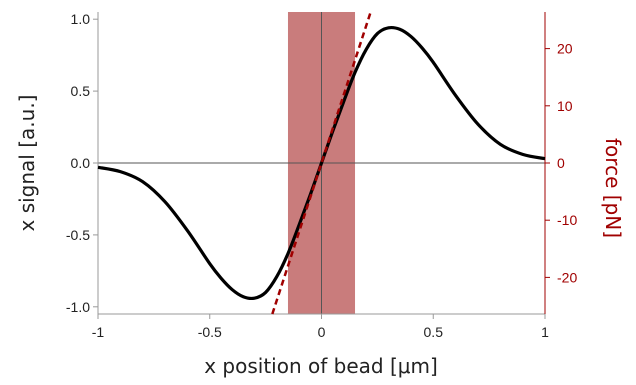  Describe the element at coordinates (210, 332) in the screenshot. I see `x-tick-label: -0.5` at that location.